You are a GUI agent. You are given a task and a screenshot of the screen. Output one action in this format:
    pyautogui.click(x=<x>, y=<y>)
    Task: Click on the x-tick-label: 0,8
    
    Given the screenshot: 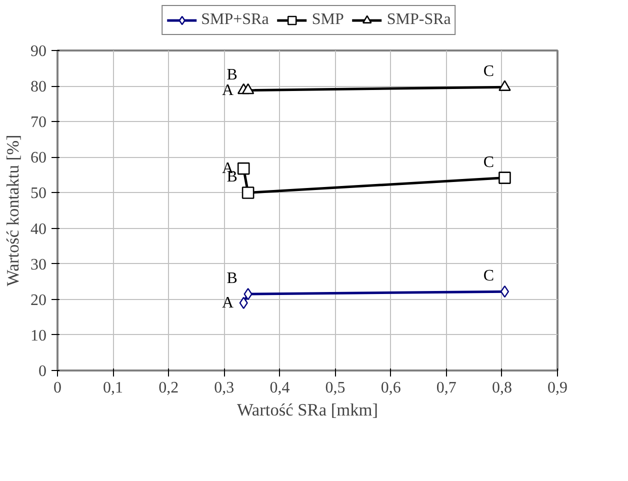 What is the action you would take?
    pyautogui.click(x=502, y=388)
    